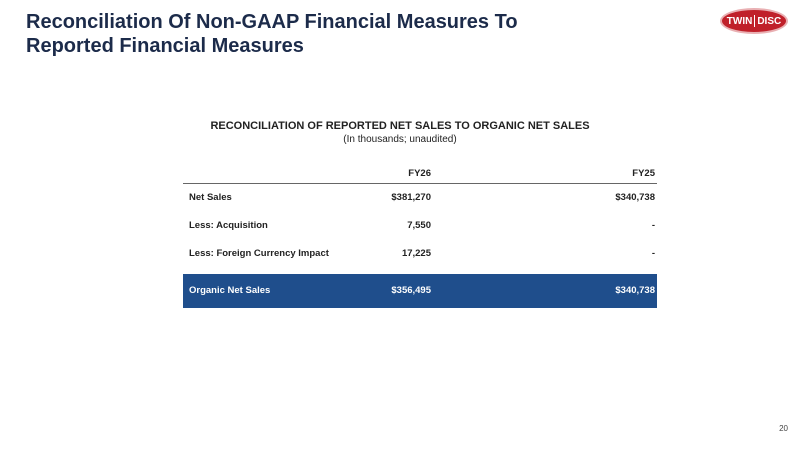 The width and height of the screenshot is (800, 450). I want to click on table-row: Less: Foreign Currency Impact 17,225 -, so click(420, 254).